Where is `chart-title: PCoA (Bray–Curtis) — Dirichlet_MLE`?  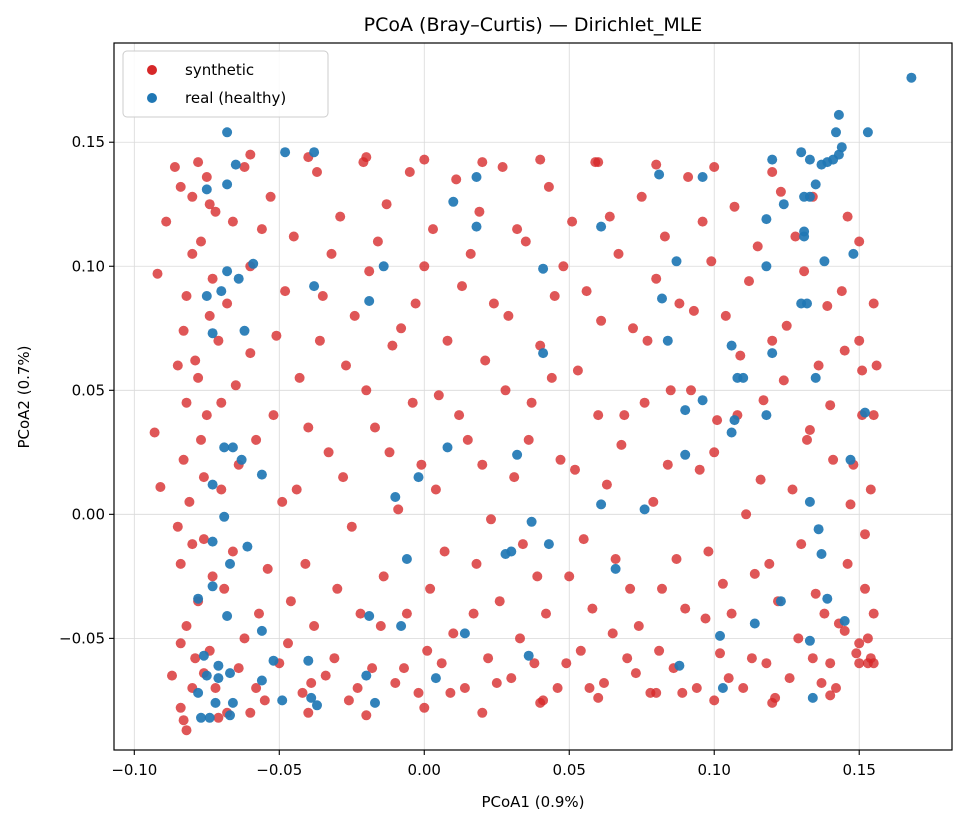 chart-title: PCoA (Bray–Curtis) — Dirichlet_MLE is located at coordinates (533, 25).